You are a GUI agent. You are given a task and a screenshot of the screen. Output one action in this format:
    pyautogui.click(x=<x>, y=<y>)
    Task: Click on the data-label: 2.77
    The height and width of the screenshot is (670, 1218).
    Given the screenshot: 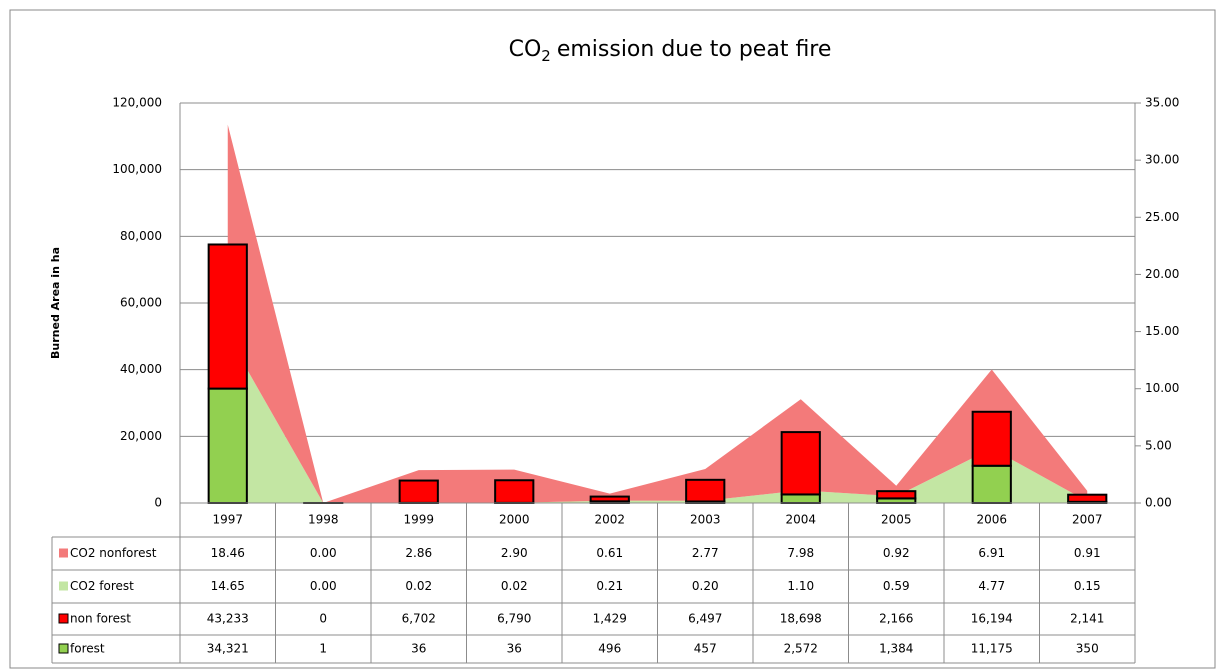 What is the action you would take?
    pyautogui.click(x=705, y=553)
    